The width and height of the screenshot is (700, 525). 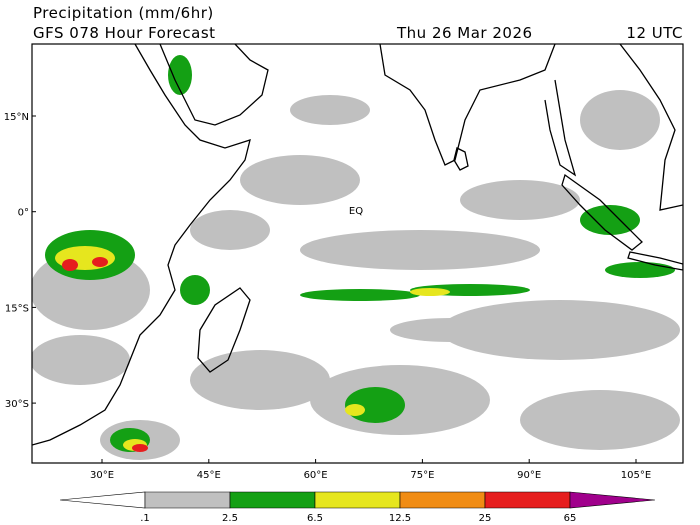 I want to click on lon-label: 75°E, so click(x=422, y=475).